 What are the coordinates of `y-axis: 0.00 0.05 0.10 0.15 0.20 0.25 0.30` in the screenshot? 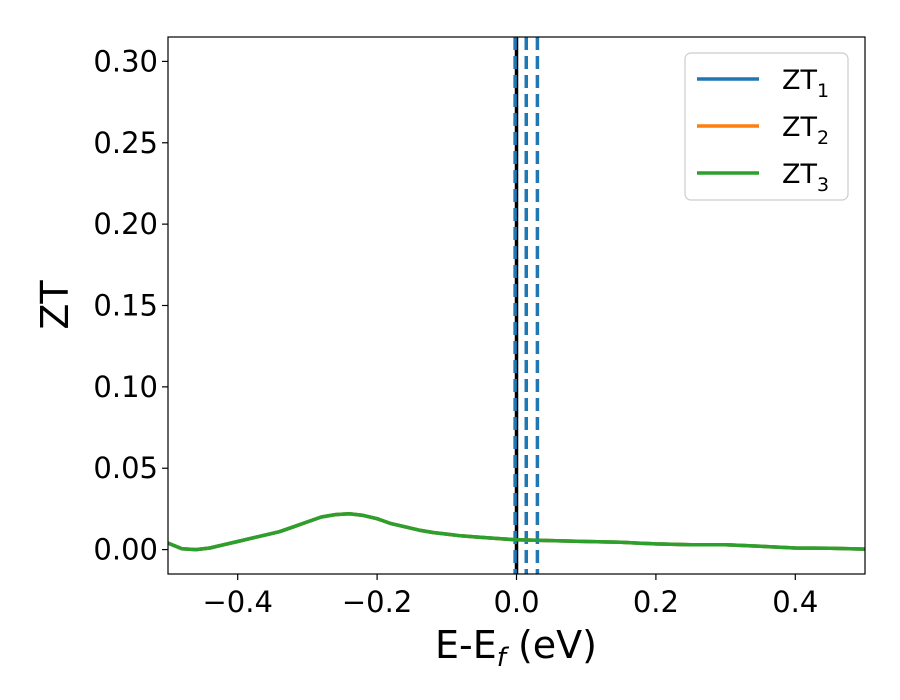 It's located at (130, 305).